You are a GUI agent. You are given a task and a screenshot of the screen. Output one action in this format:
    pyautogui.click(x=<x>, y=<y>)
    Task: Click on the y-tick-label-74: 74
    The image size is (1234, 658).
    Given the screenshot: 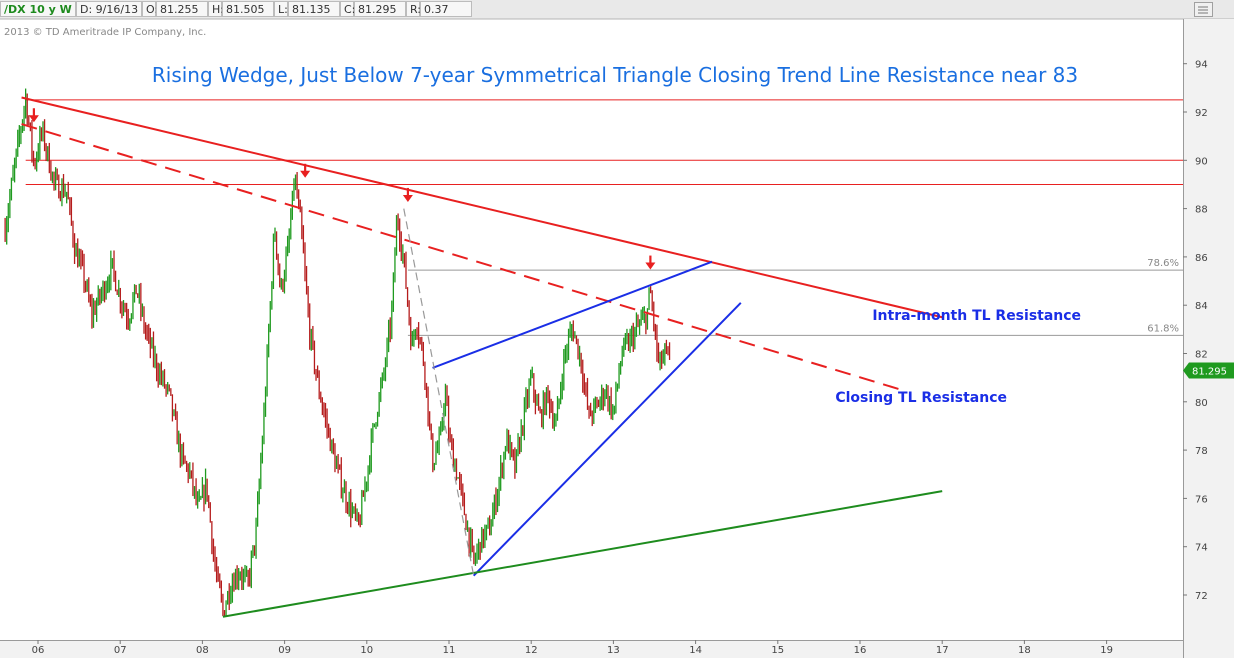 What is the action you would take?
    pyautogui.click(x=1201, y=548)
    